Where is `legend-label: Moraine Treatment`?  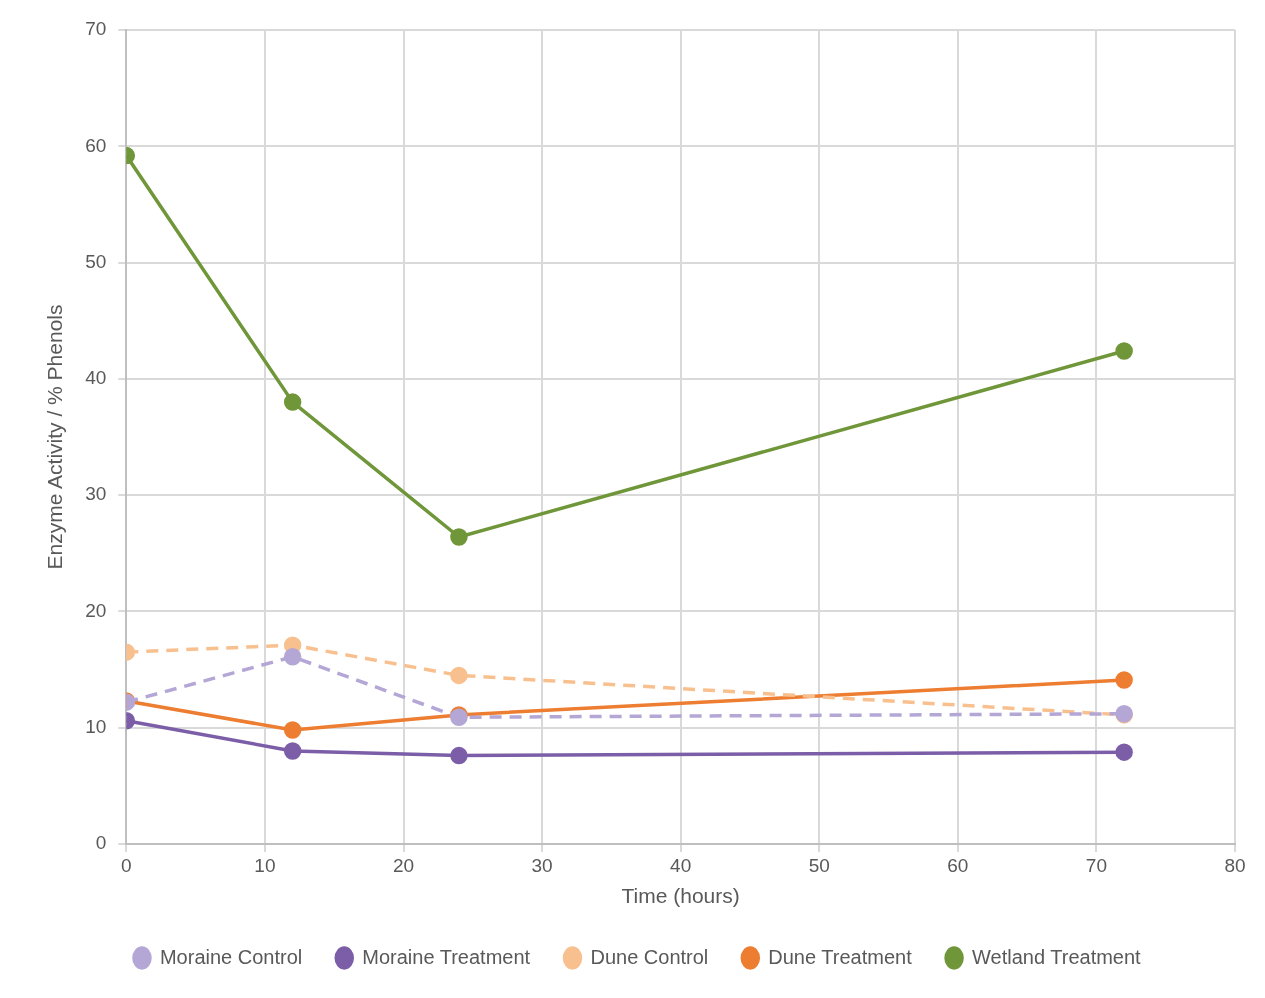 legend-label: Moraine Treatment is located at coordinates (446, 956).